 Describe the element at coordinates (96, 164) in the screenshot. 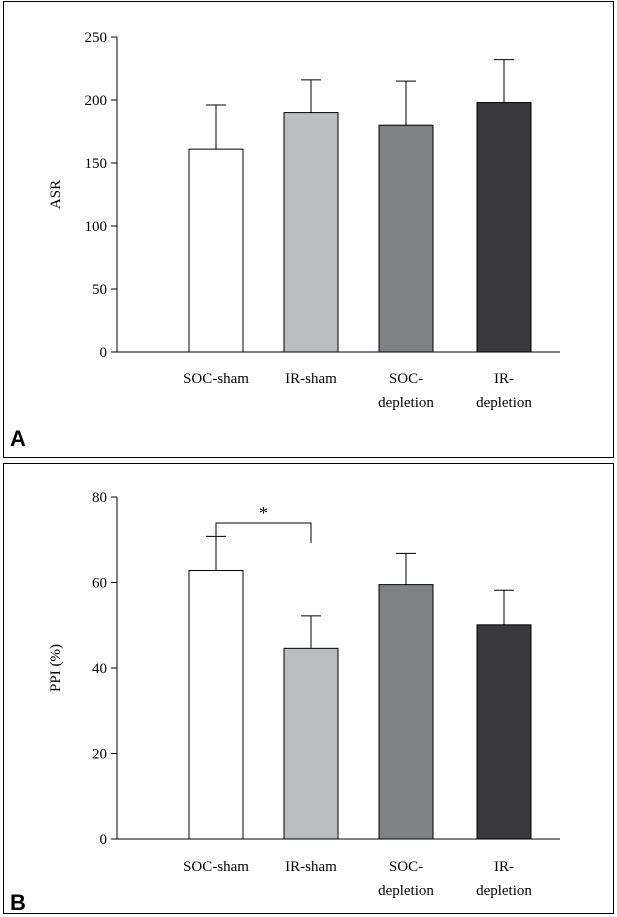

I see `a-y-tick-label-3: 150` at that location.